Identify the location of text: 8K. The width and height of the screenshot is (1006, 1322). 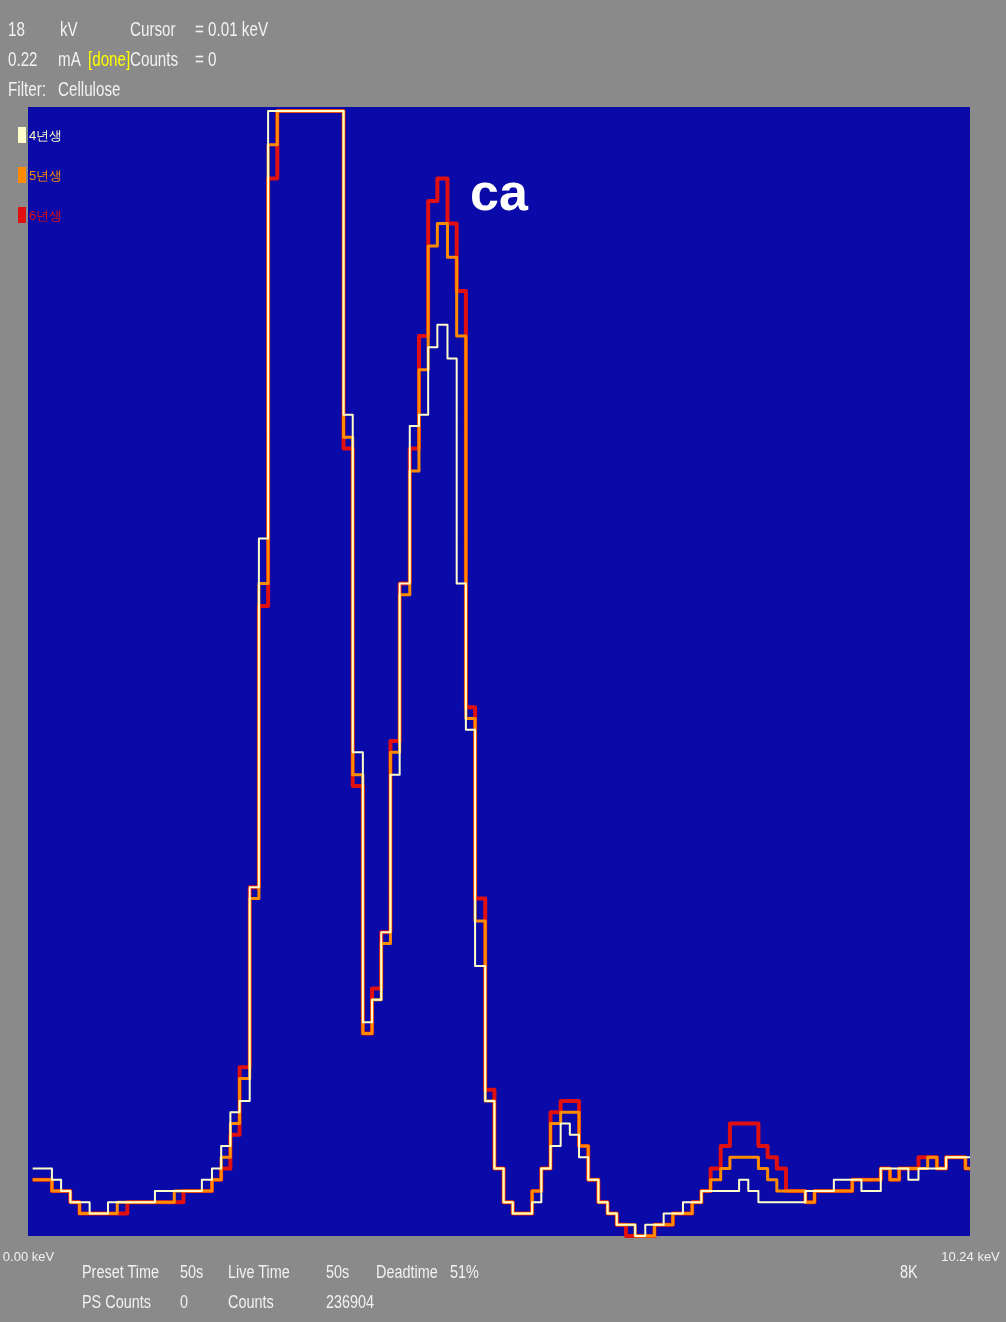
(909, 1272).